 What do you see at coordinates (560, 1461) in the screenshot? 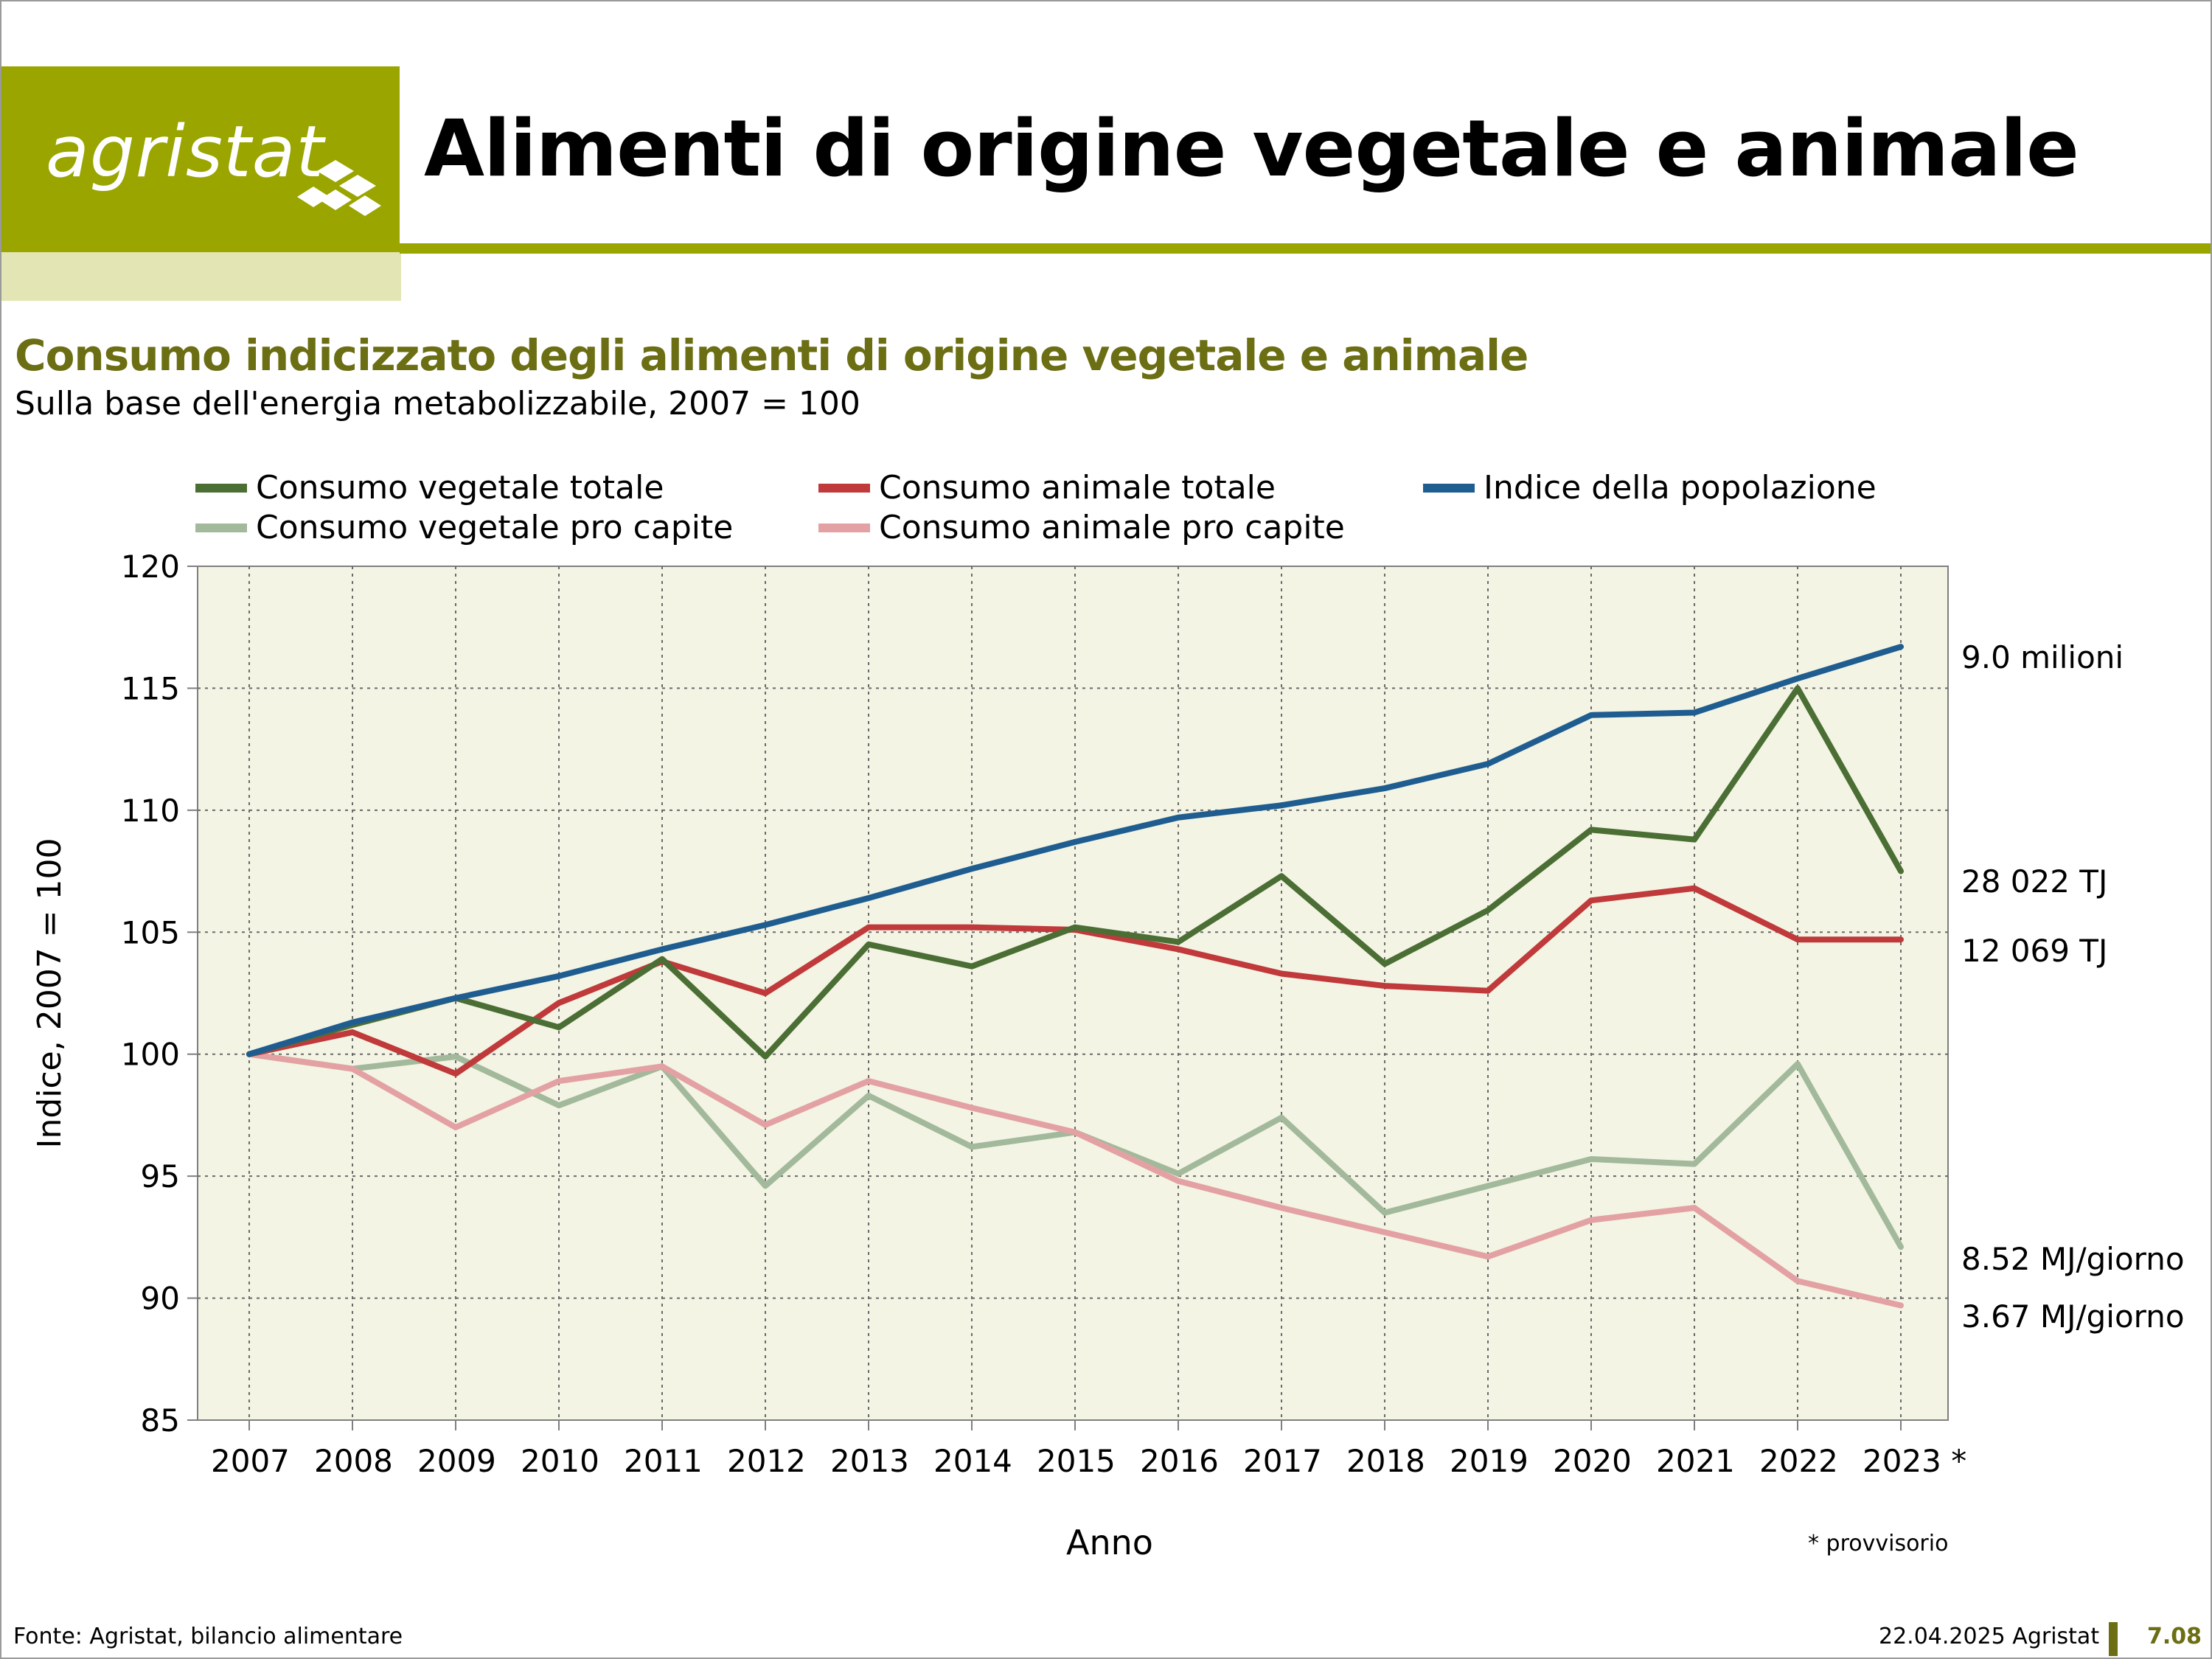
I see `x-tick-label: 2010` at bounding box center [560, 1461].